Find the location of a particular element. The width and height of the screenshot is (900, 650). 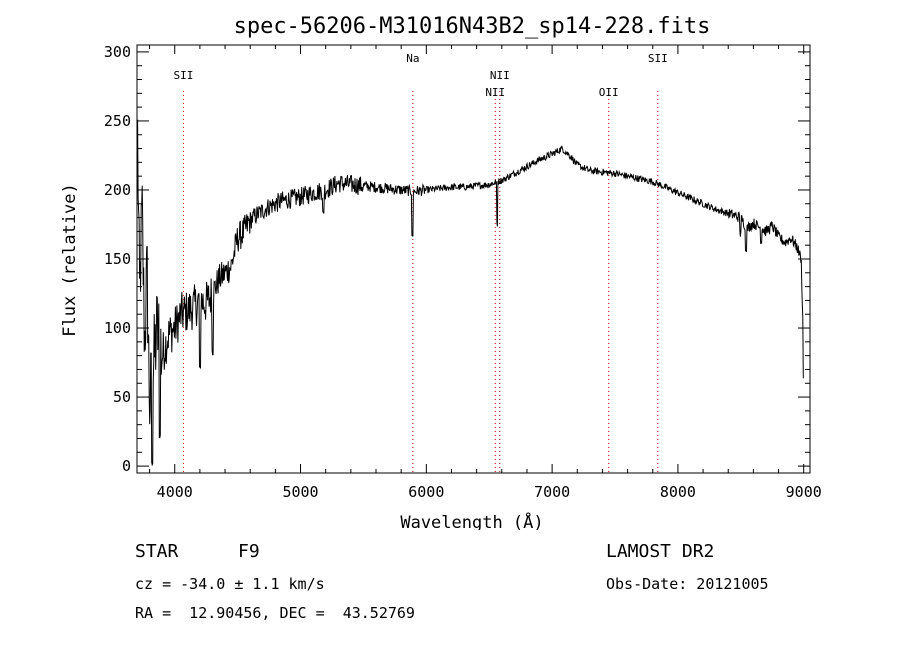

y-tick-label: 300 is located at coordinates (117, 52).